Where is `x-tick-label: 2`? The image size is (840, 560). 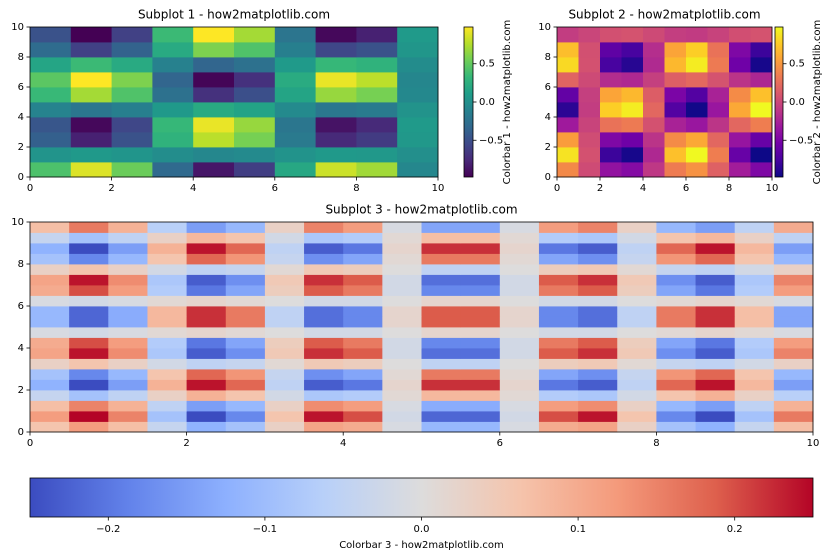 x-tick-label: 2 is located at coordinates (600, 188).